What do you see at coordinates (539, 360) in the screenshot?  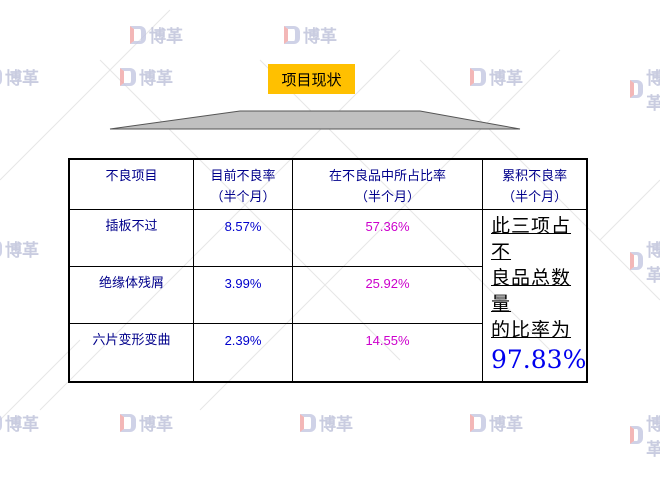 I see `summary-value: 97.83%` at bounding box center [539, 360].